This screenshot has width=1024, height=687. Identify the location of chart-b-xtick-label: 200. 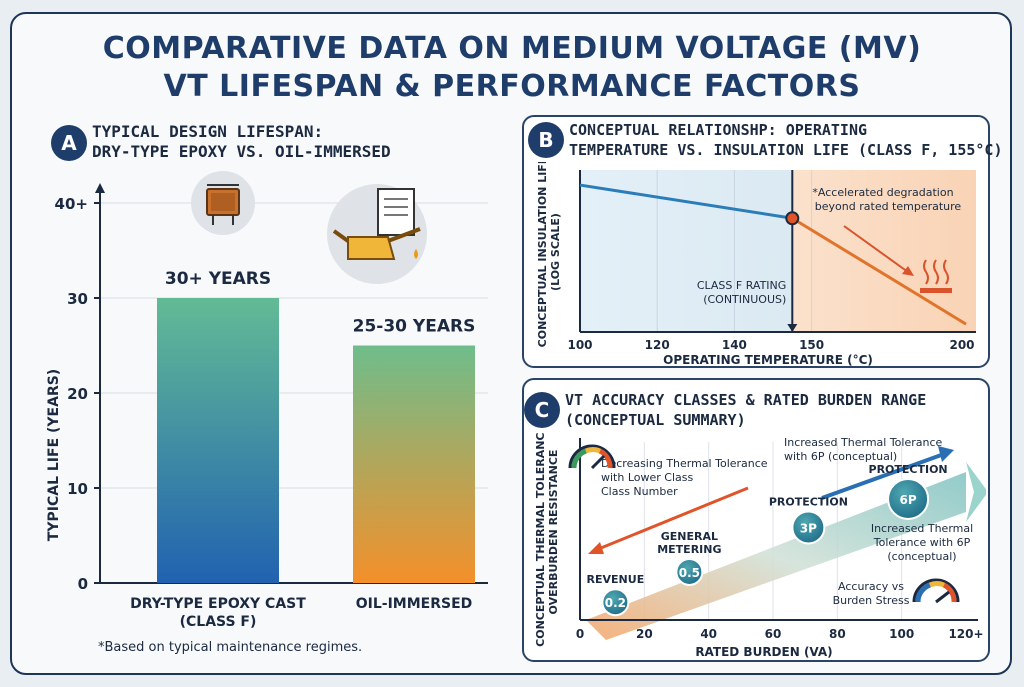
(961, 345).